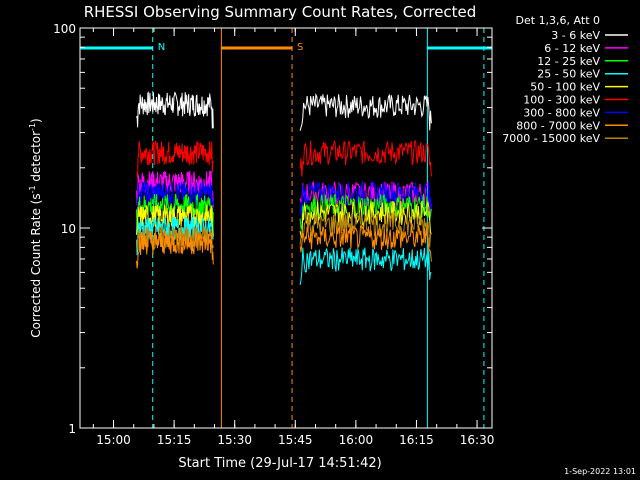  I want to click on y-axis-label-end: ), so click(36, 120).